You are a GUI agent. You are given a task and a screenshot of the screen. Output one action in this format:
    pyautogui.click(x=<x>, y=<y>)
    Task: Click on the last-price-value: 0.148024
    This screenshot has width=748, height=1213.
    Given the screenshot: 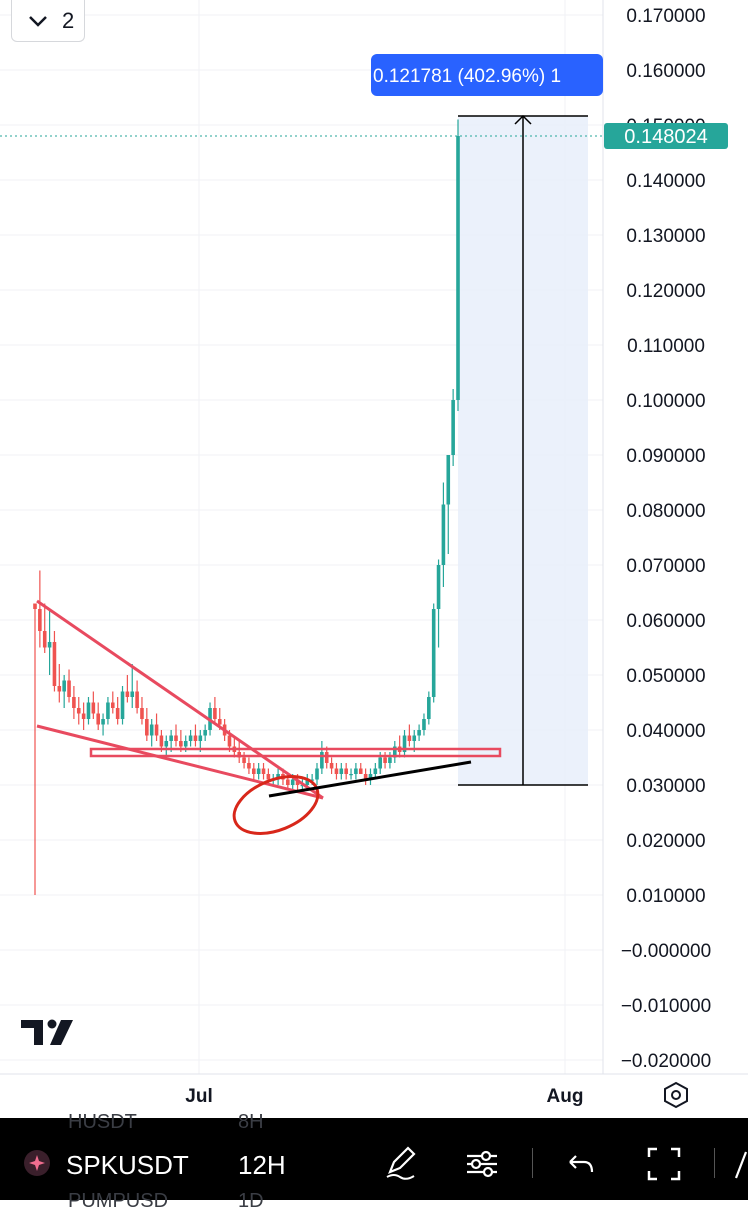 What is the action you would take?
    pyautogui.click(x=665, y=137)
    